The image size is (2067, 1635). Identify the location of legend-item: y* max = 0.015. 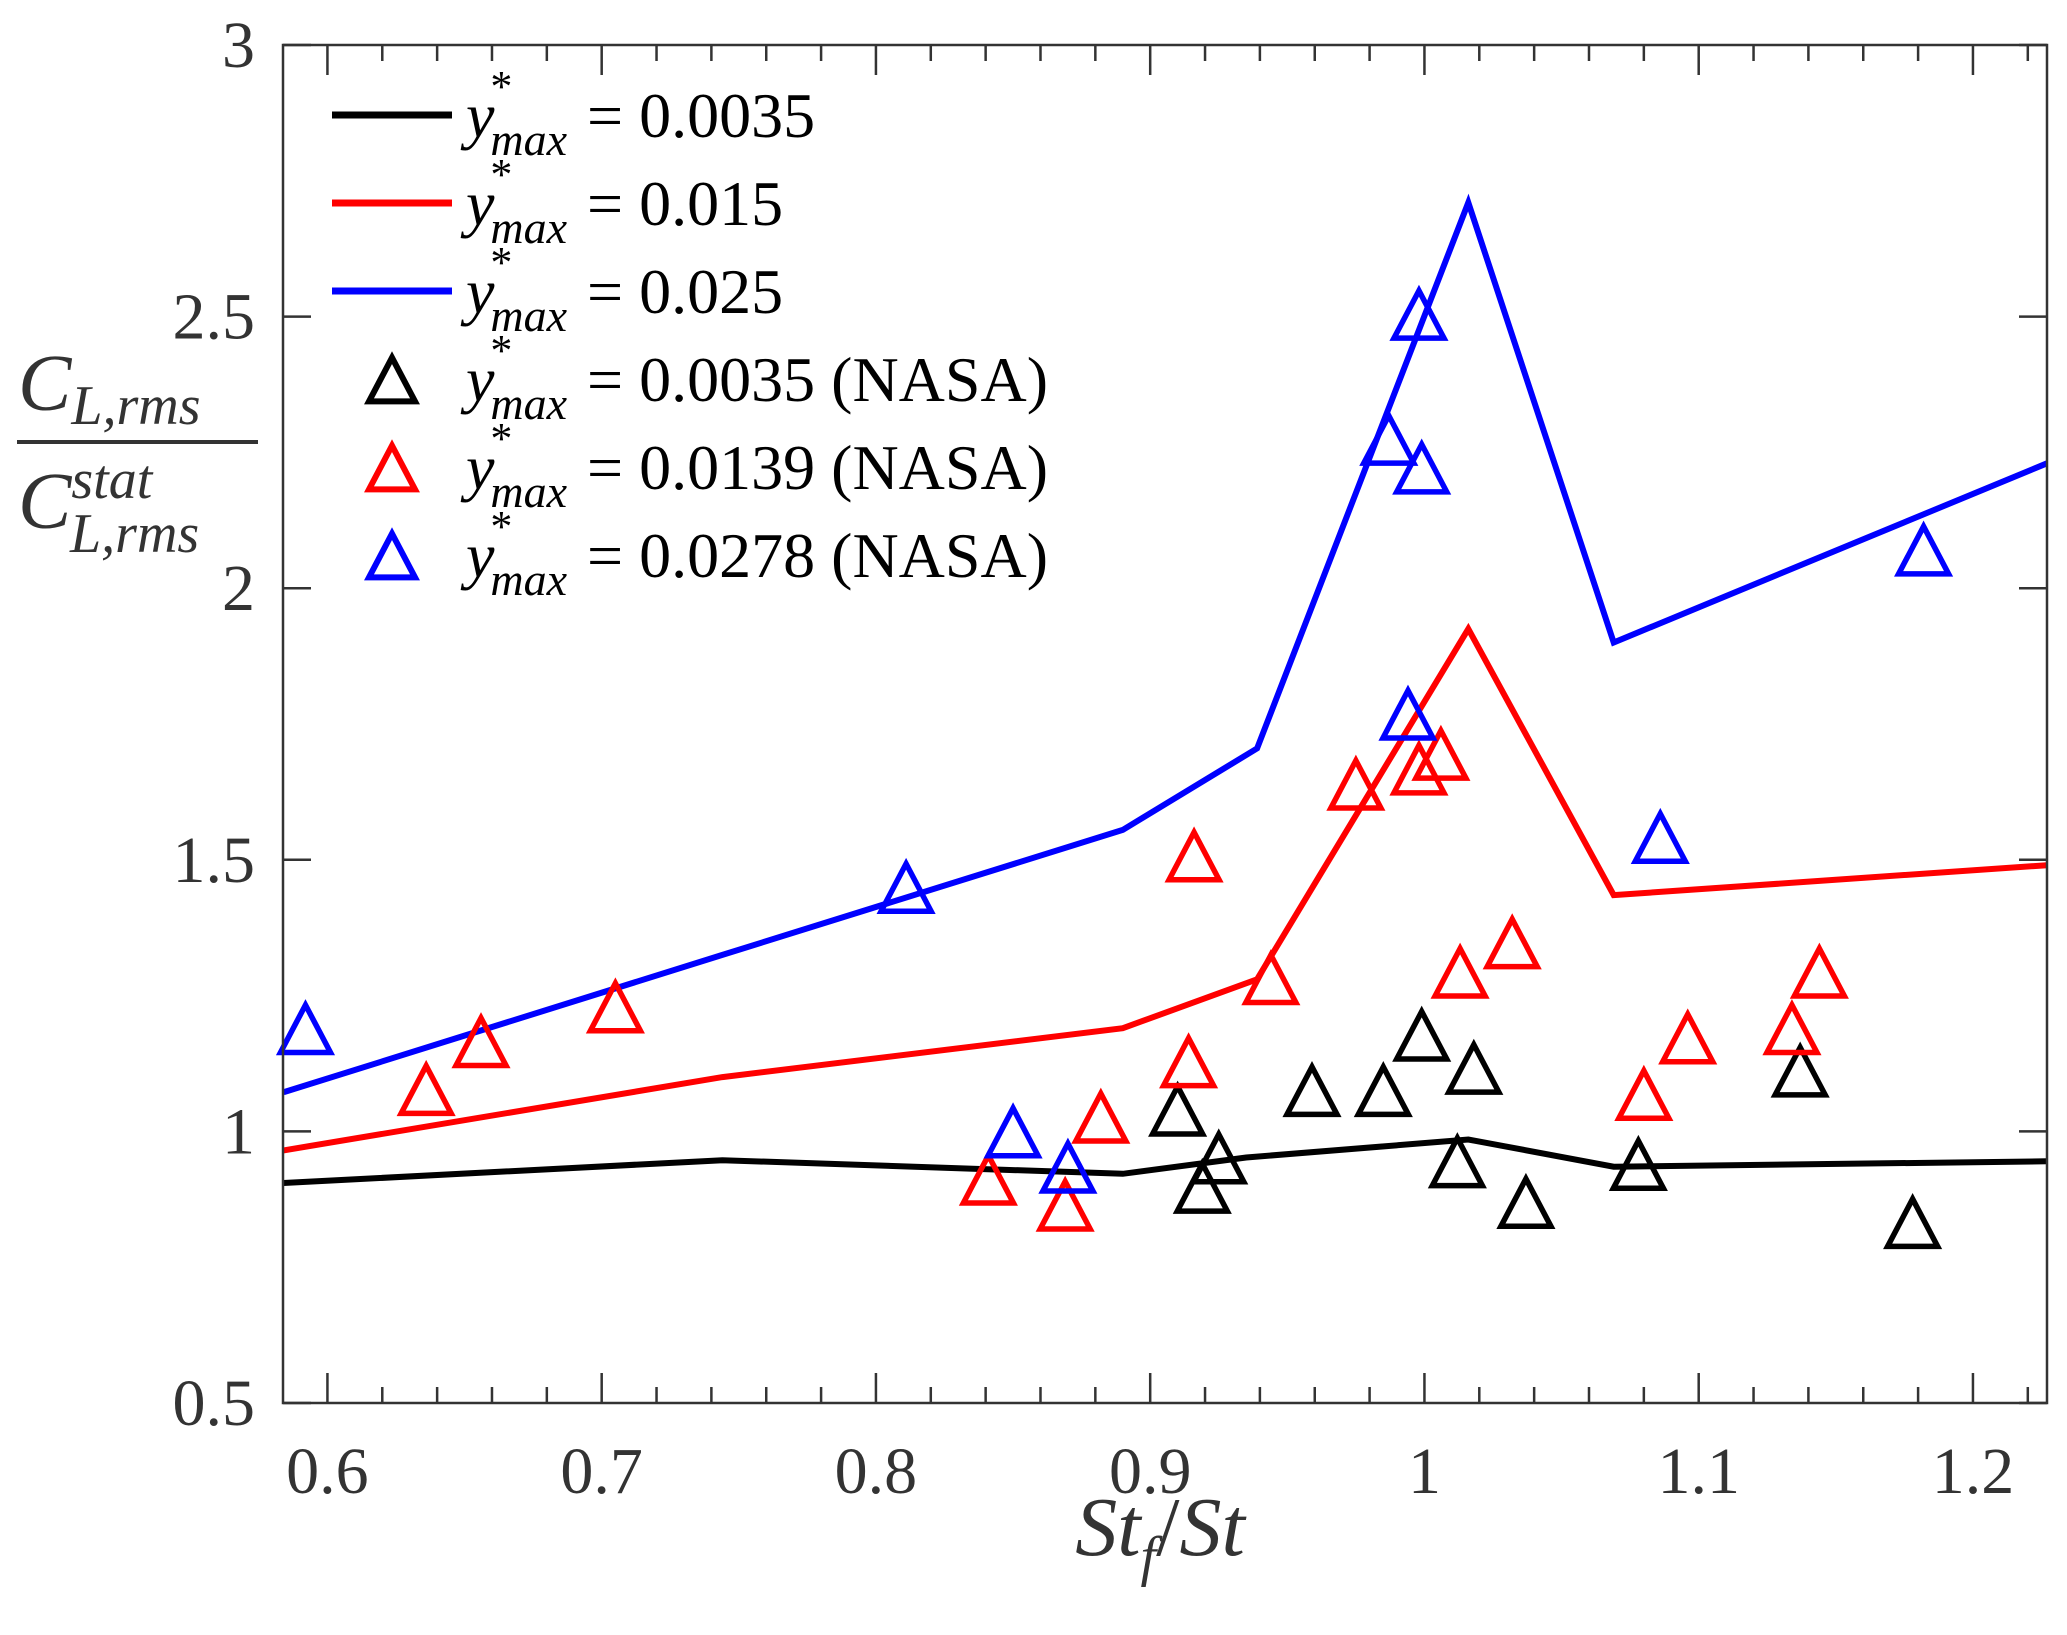
(557, 201).